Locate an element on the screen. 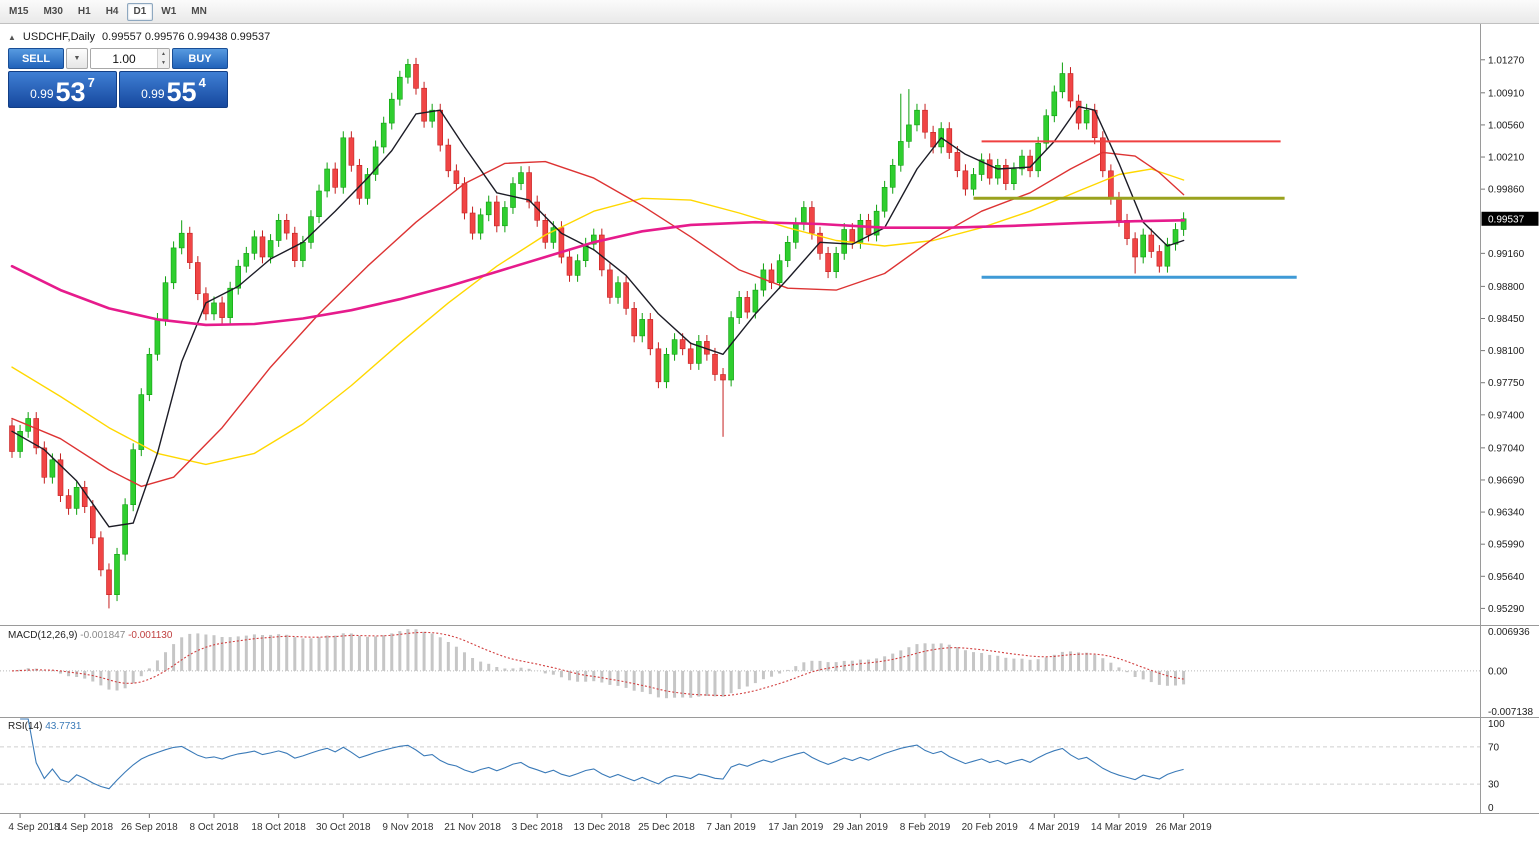  sell-price-prefix: 0.99 is located at coordinates (42, 94).